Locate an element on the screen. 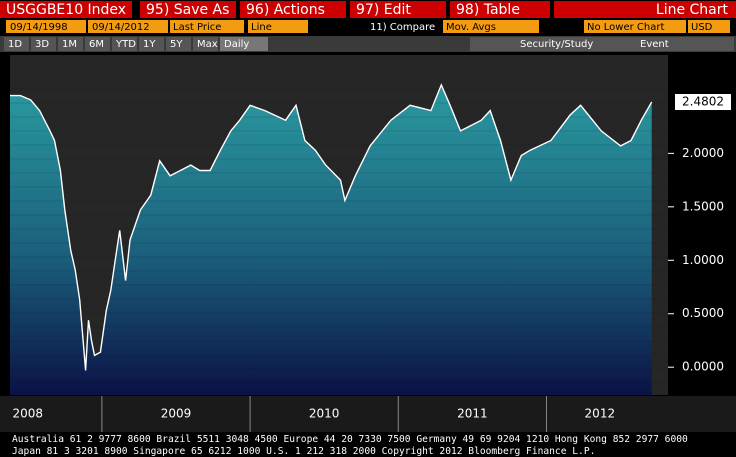 The width and height of the screenshot is (736, 457). style-select is located at coordinates (278, 26).